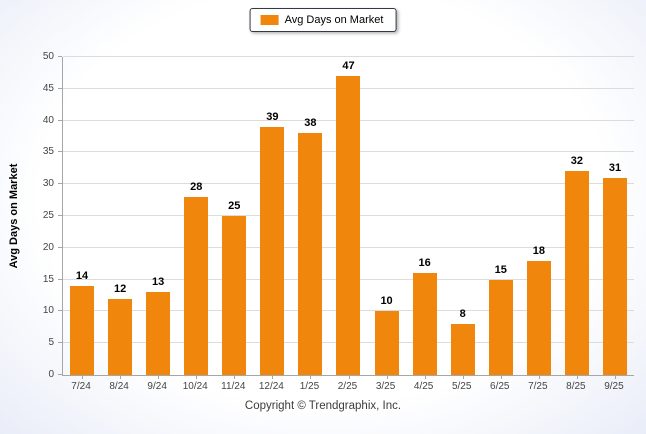  What do you see at coordinates (272, 116) in the screenshot?
I see `bar-value-label: 39` at bounding box center [272, 116].